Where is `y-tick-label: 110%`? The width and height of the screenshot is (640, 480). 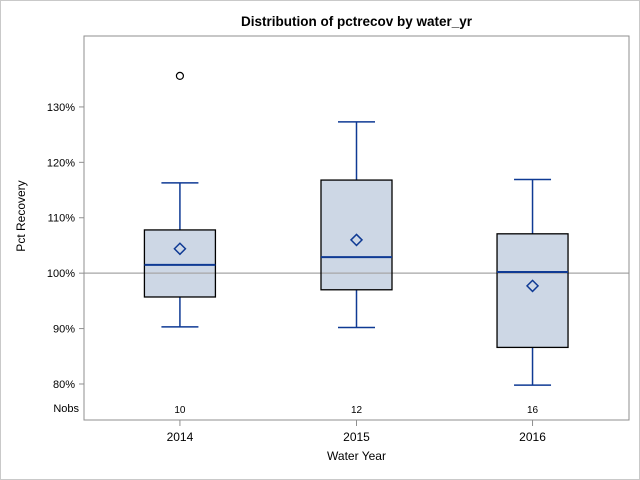 y-tick-label: 110% is located at coordinates (62, 219).